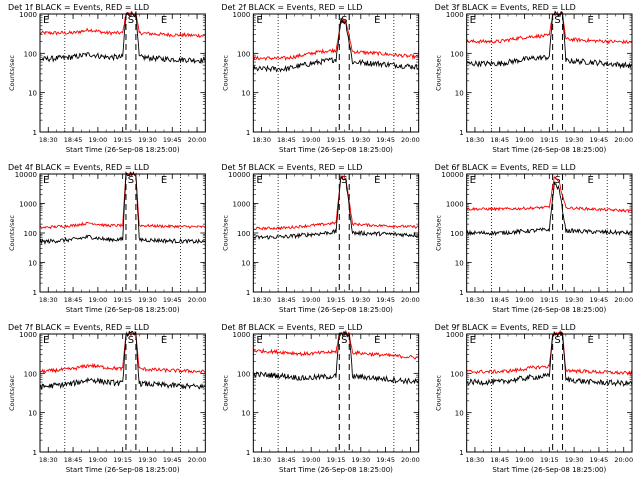 The image size is (640, 480). What do you see at coordinates (291, 7) in the screenshot?
I see `panel-title: Det 2f BLACK = Events, RED = LLD` at bounding box center [291, 7].